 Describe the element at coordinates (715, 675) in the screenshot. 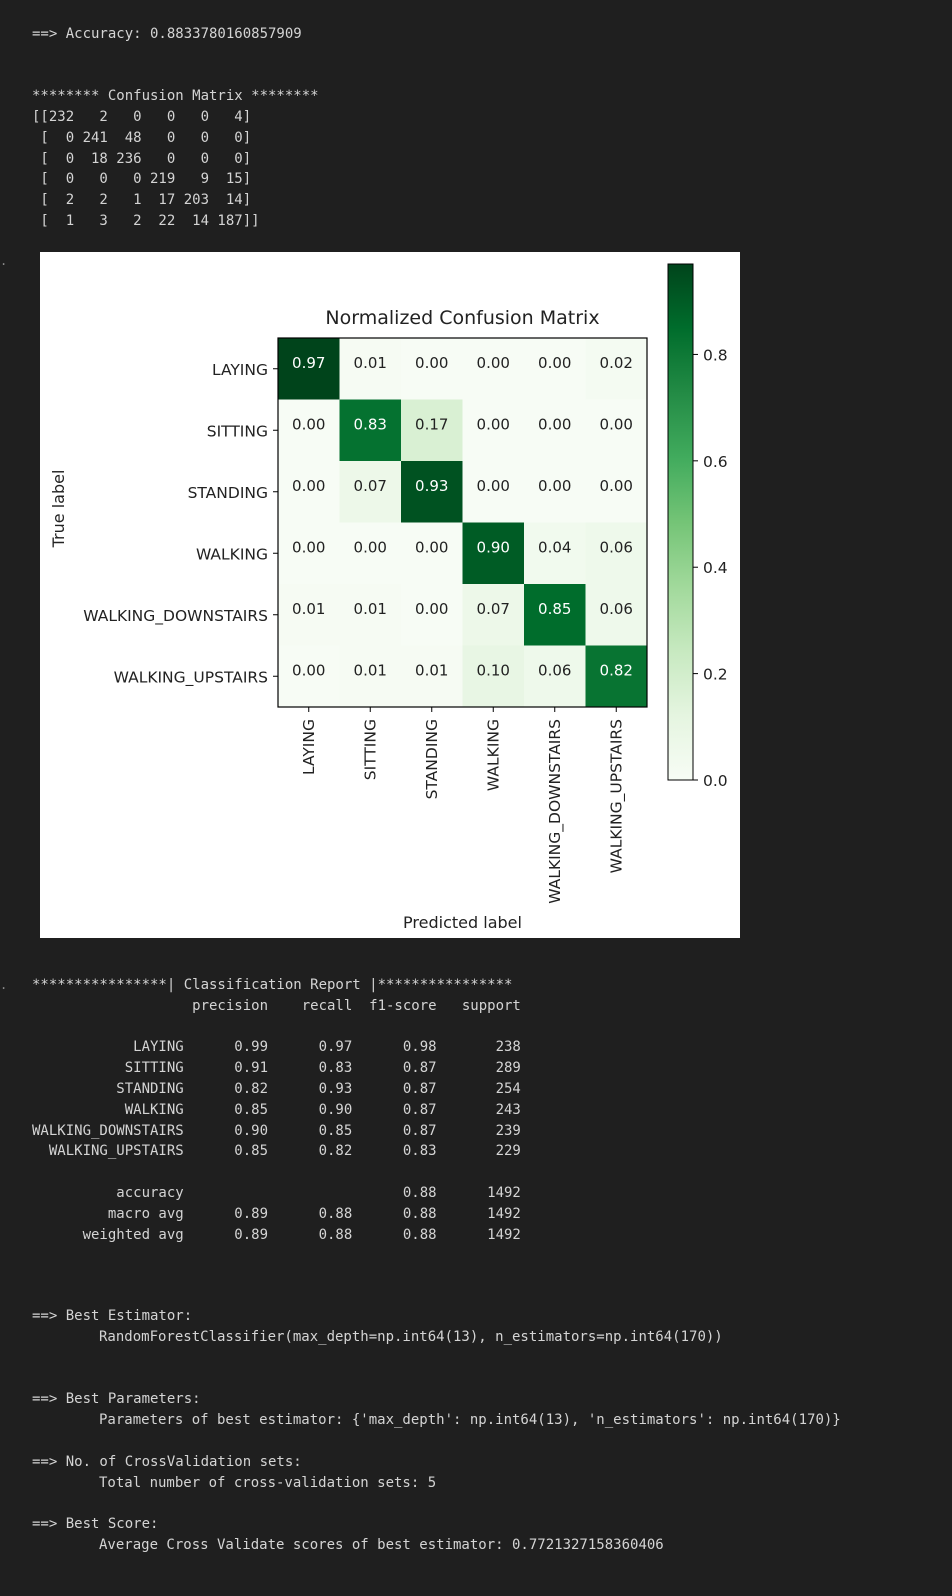

I see `colorbar-tick-label: 0.2` at that location.